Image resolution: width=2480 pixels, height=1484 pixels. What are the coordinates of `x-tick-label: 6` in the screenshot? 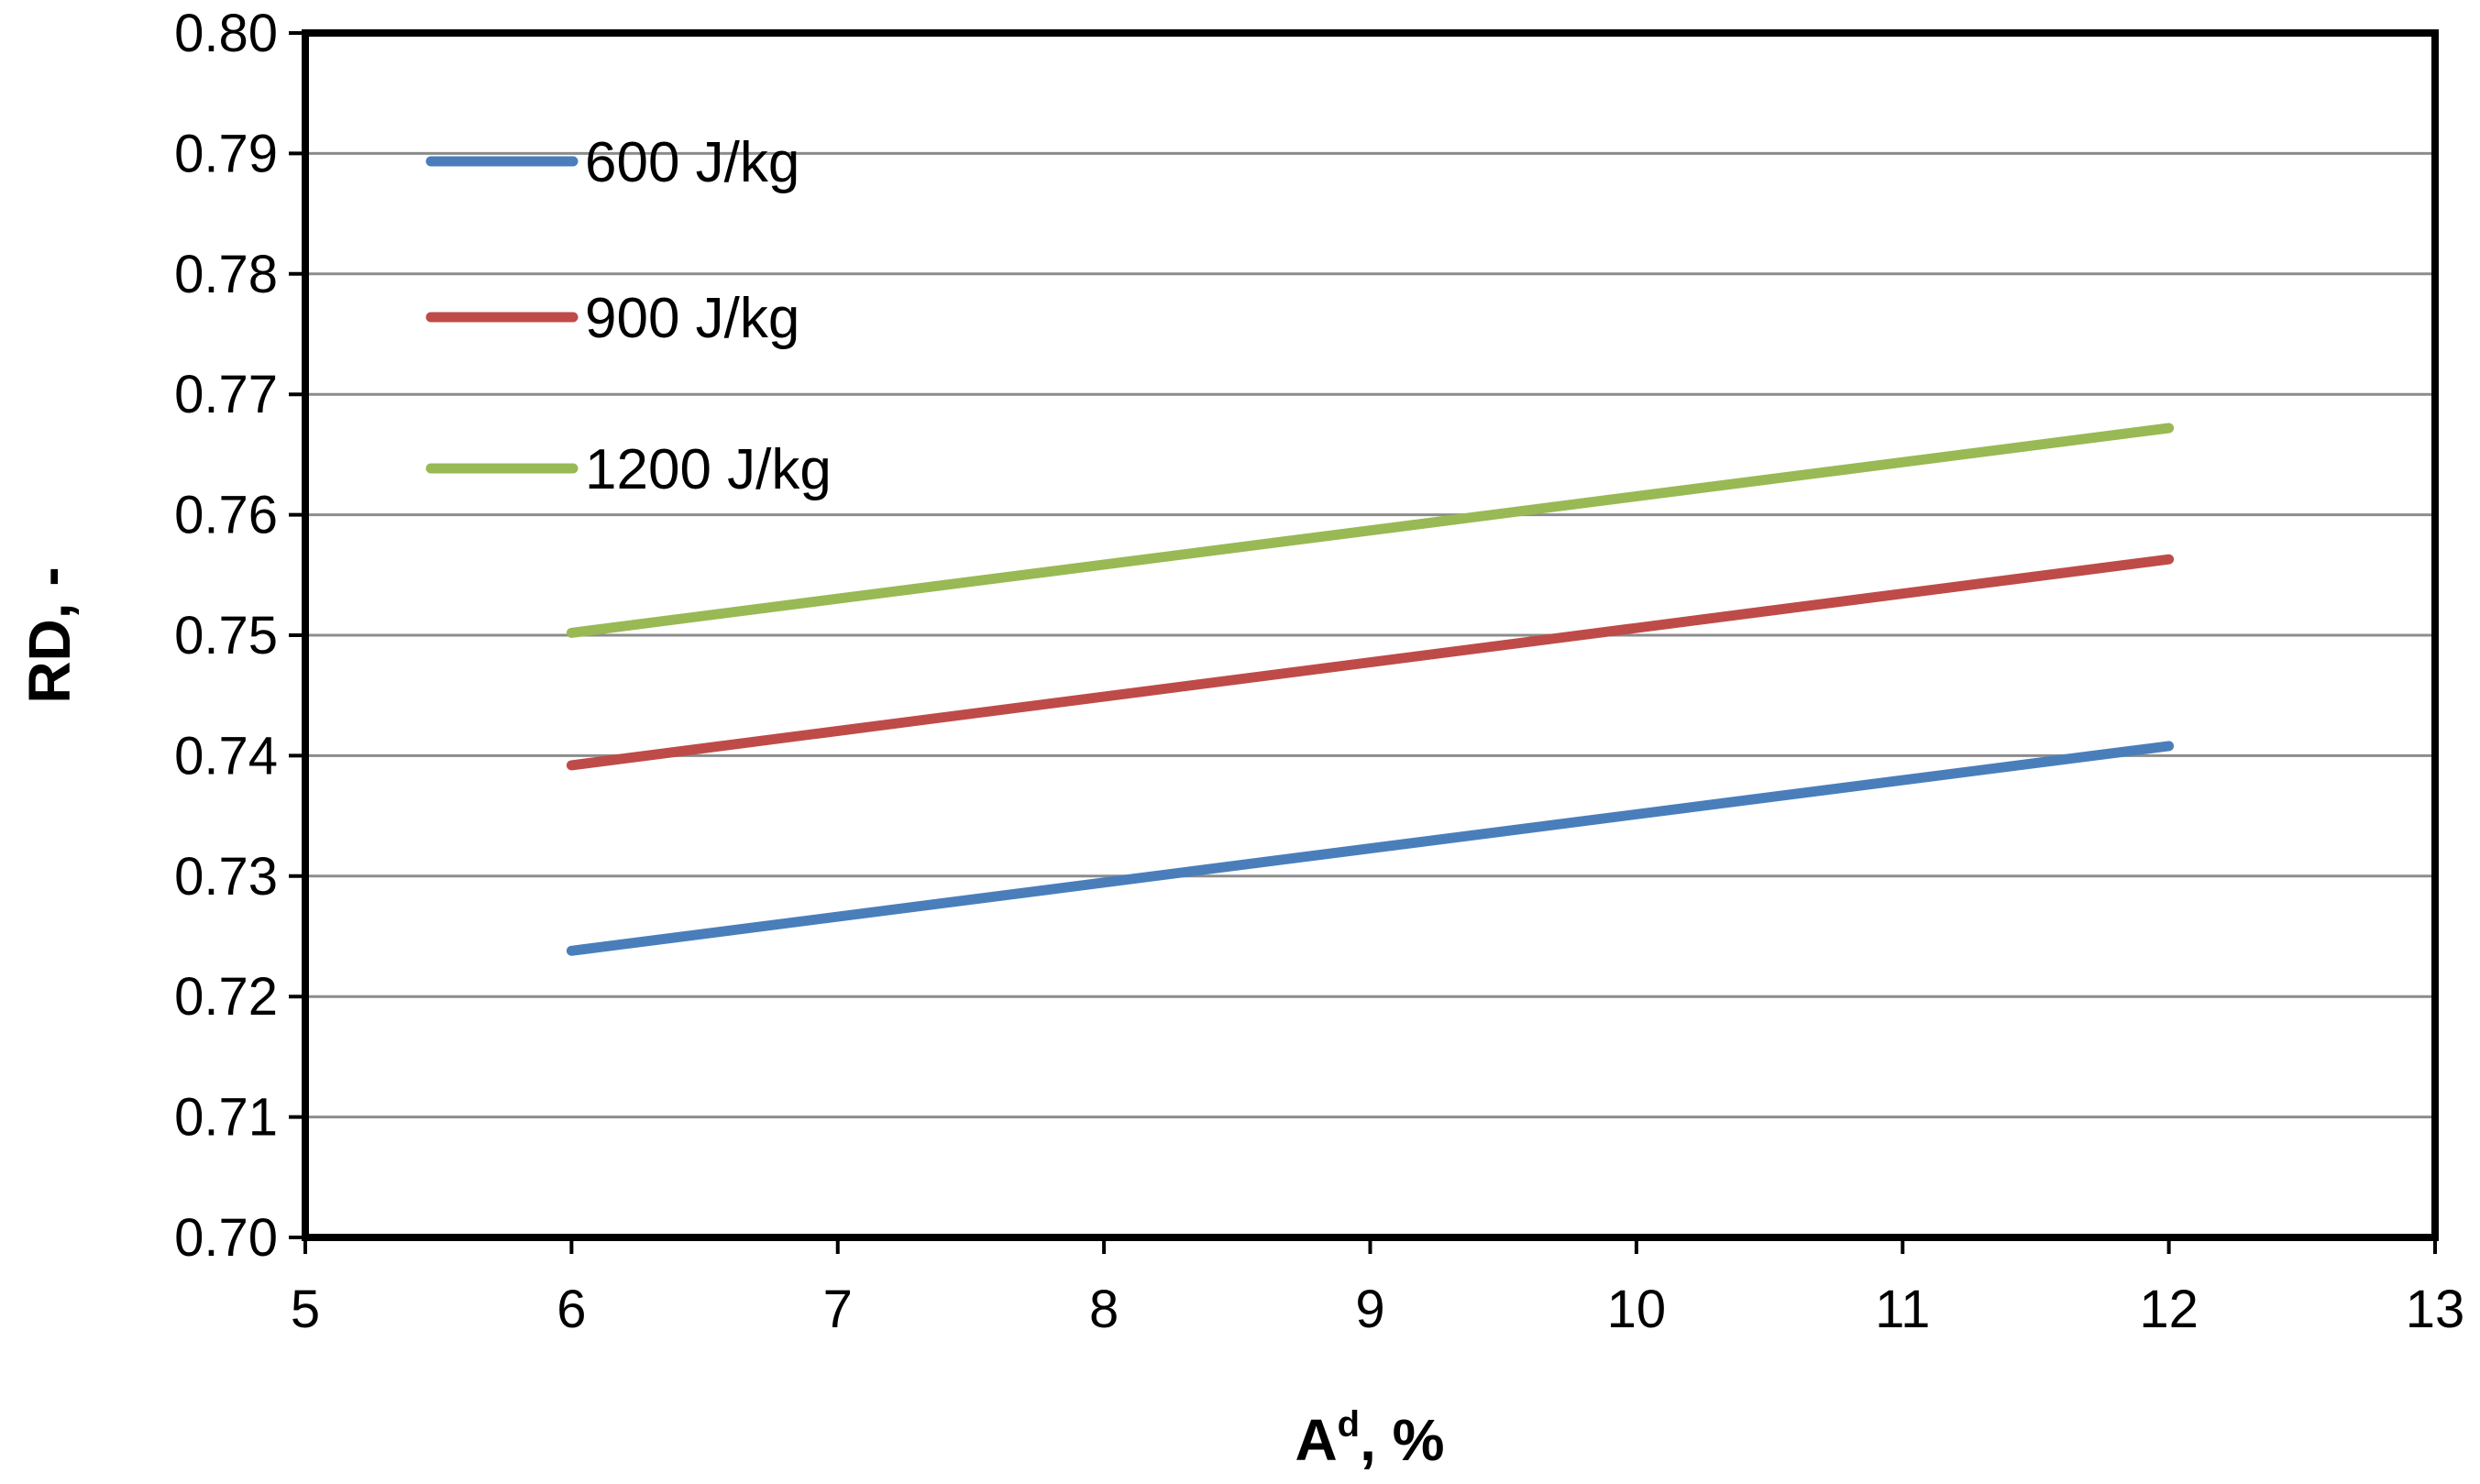 It's located at (571, 1309).